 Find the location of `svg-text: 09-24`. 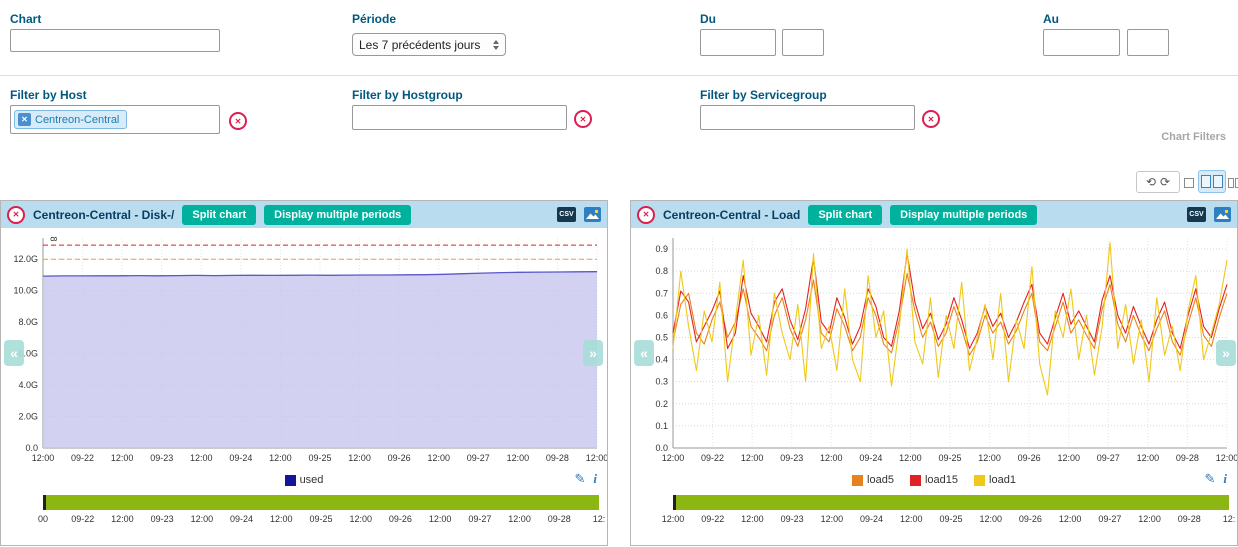

svg-text: 09-24 is located at coordinates (870, 458).